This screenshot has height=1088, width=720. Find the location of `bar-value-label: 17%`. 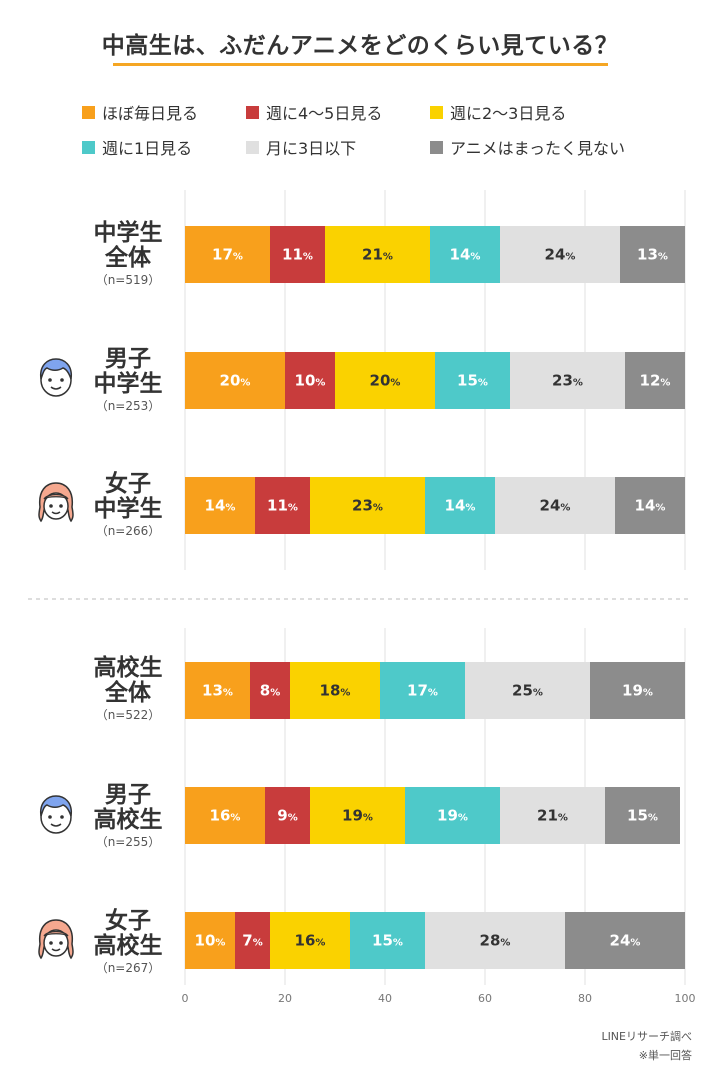

bar-value-label: 17% is located at coordinates (227, 255).